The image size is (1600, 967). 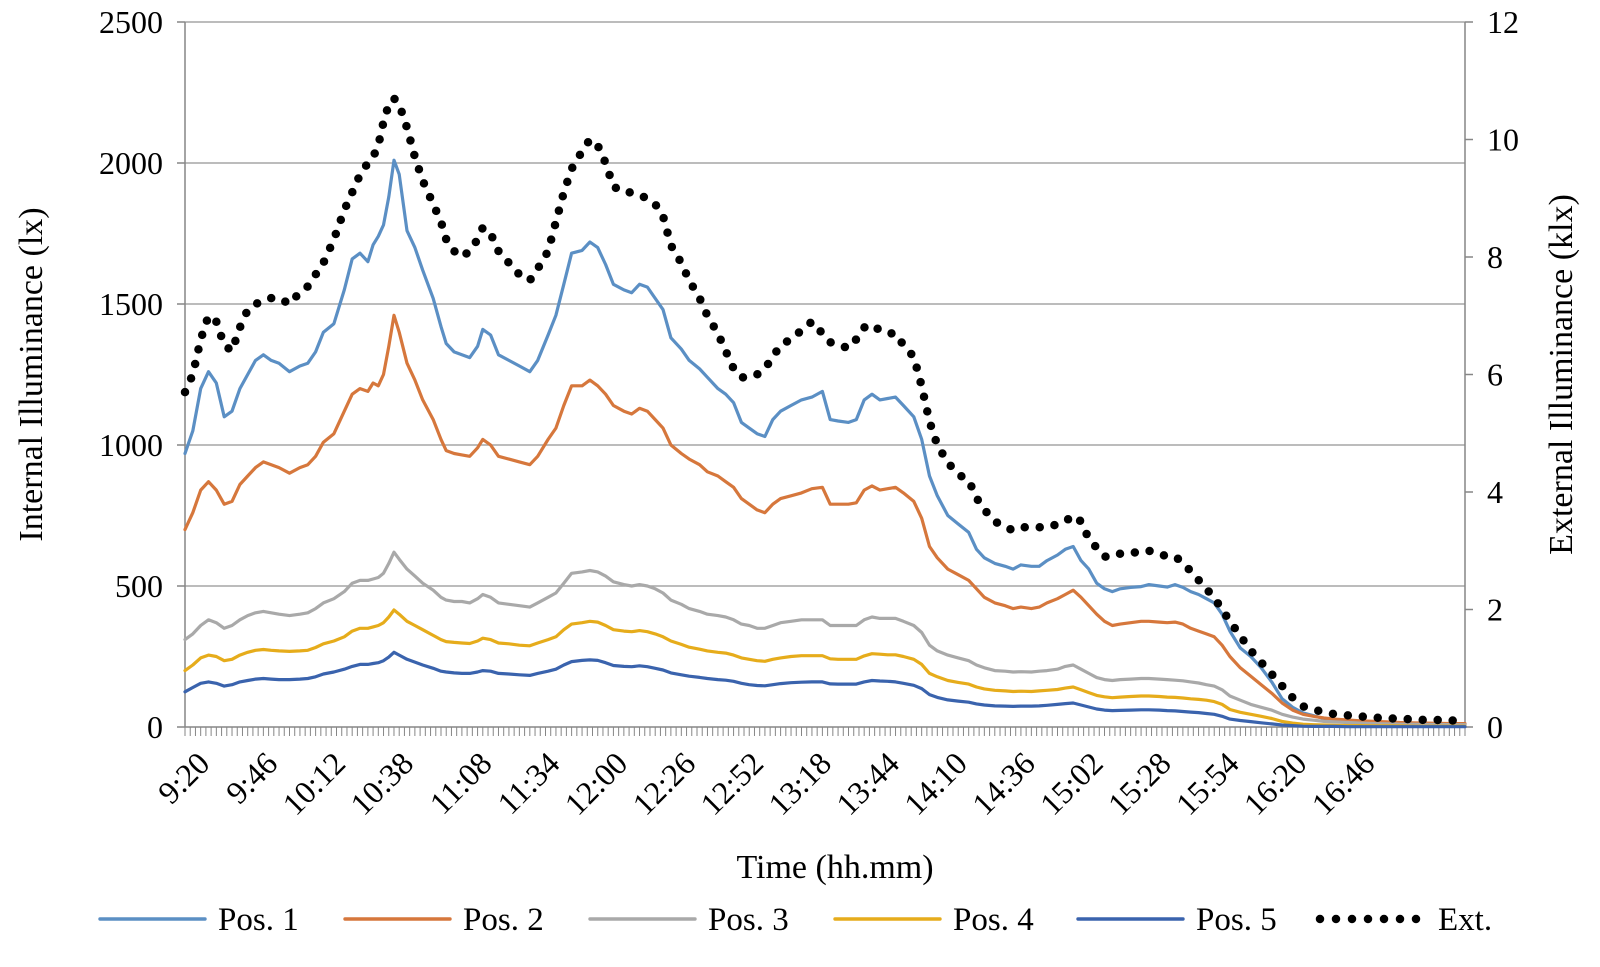 What do you see at coordinates (1342, 783) in the screenshot?
I see `x-tick-label: 16:46` at bounding box center [1342, 783].